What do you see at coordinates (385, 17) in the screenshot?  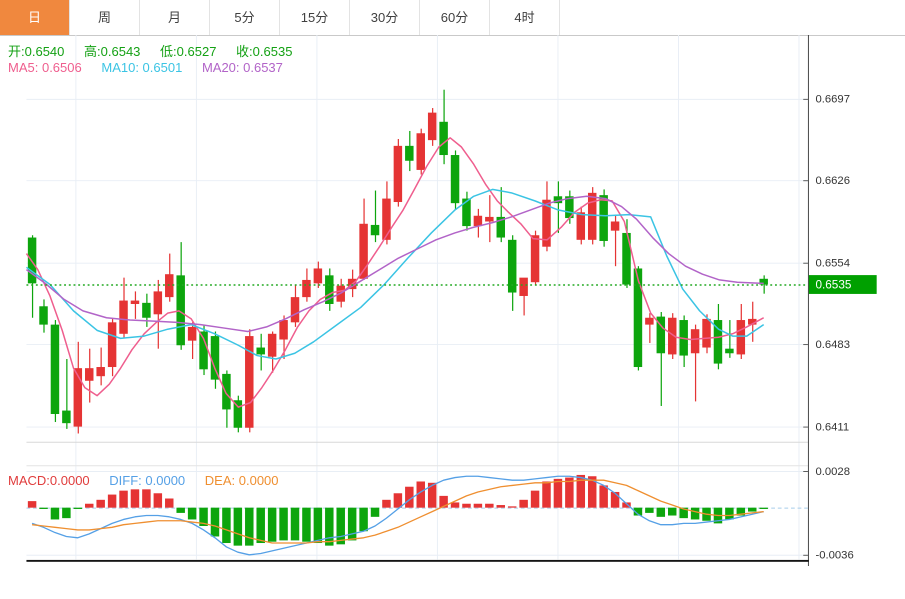 I see `tab-timeframe-5: 30分` at bounding box center [385, 17].